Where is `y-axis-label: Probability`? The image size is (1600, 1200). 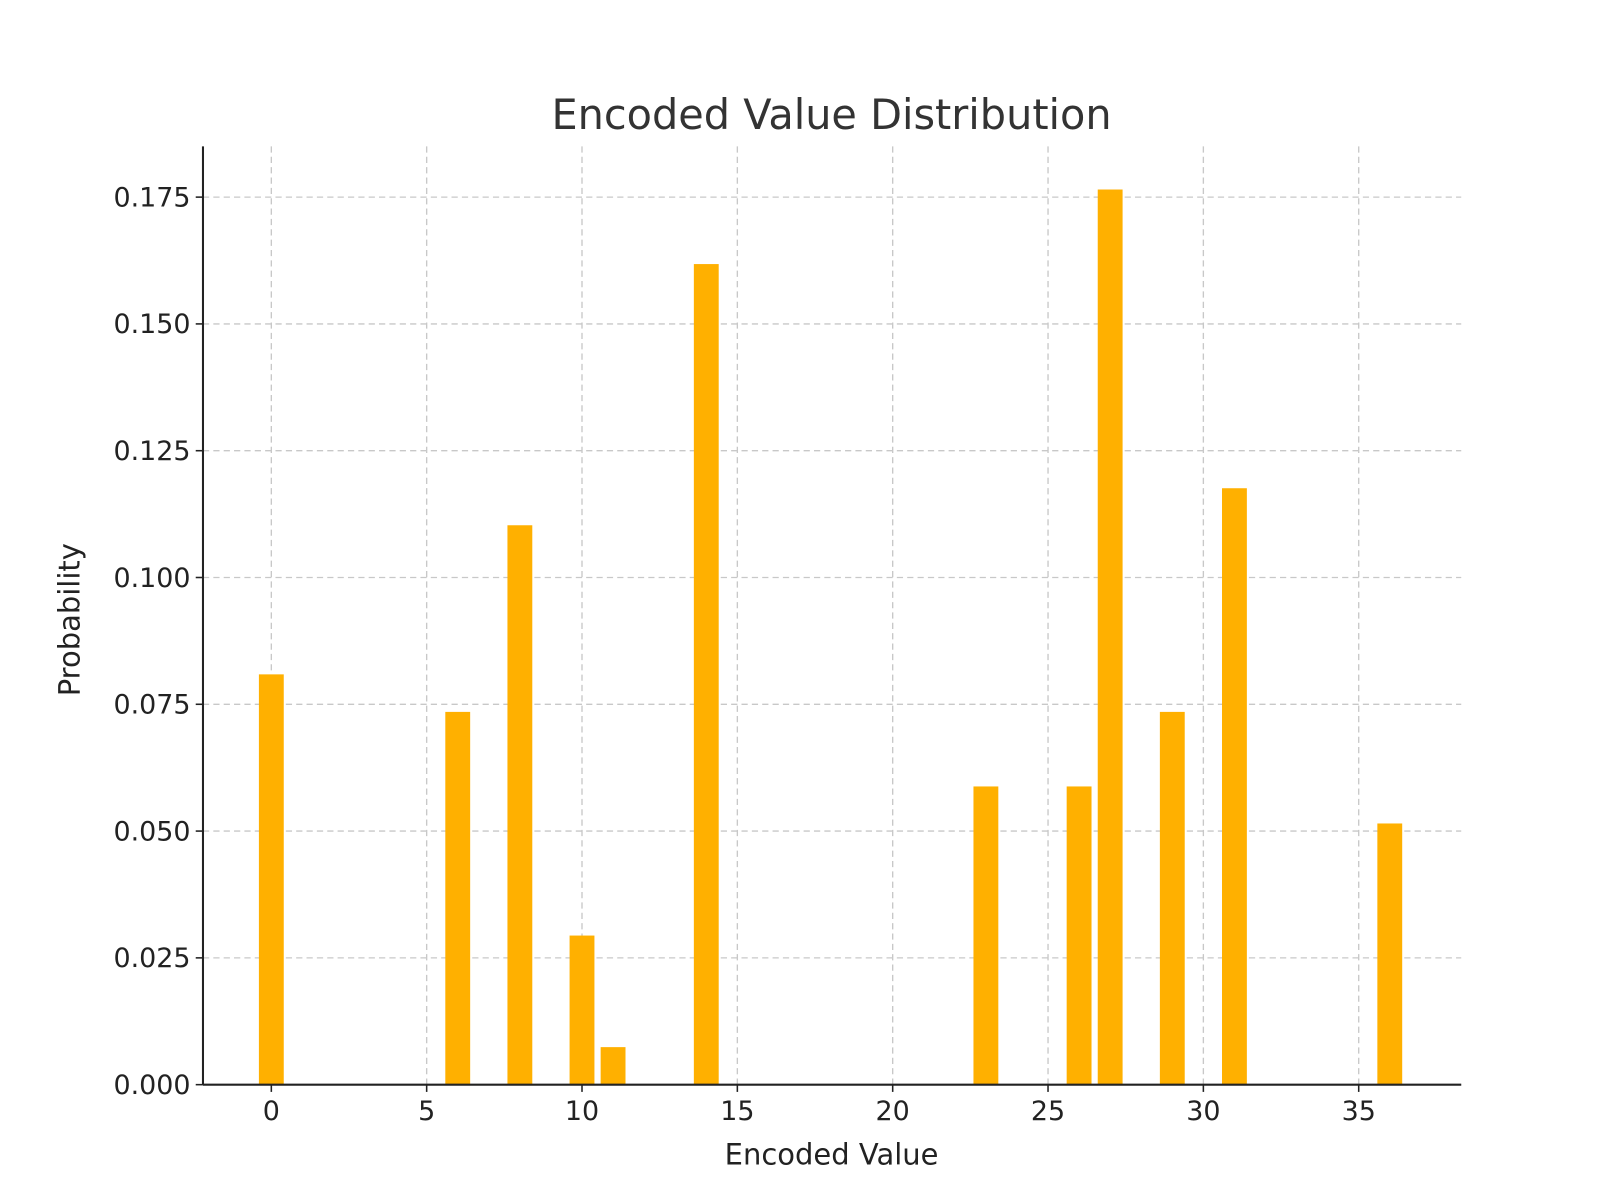
y-axis-label: Probability is located at coordinates (70, 619).